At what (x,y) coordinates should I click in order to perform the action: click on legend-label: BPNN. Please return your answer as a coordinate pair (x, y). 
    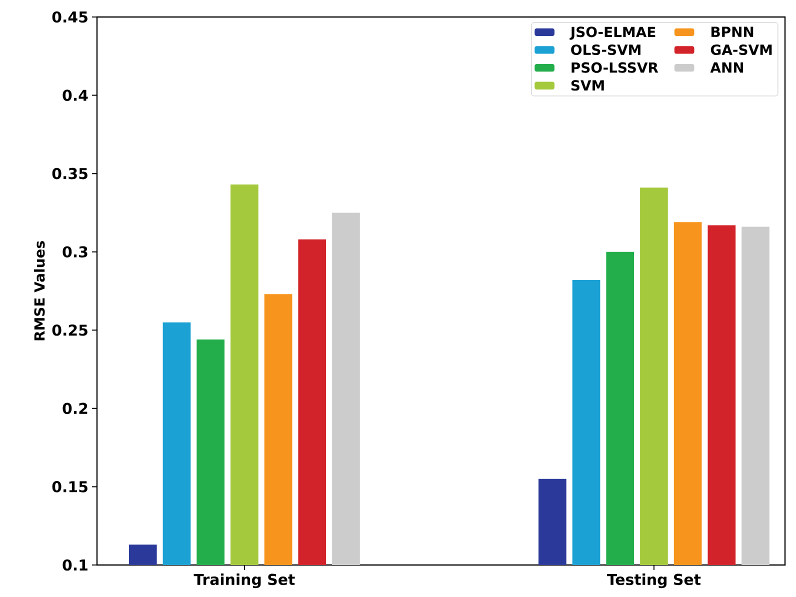
    Looking at the image, I should click on (732, 31).